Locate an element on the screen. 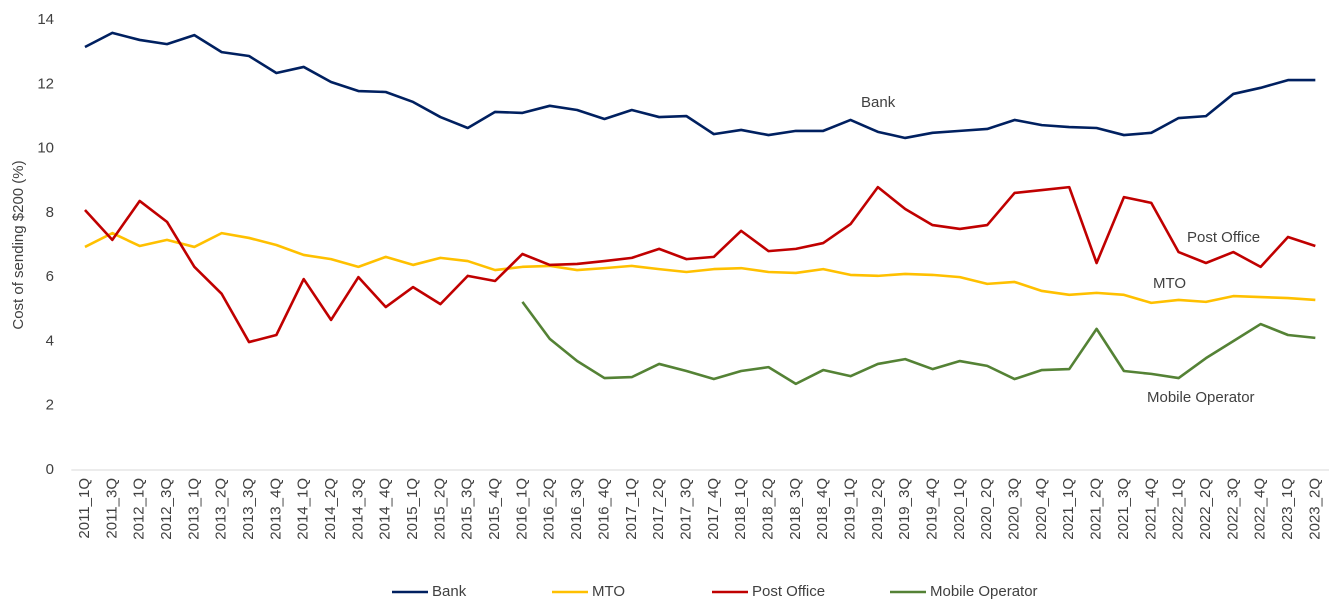 This screenshot has width=1335, height=603. x-tick-label: 2012_1Q is located at coordinates (139, 509).